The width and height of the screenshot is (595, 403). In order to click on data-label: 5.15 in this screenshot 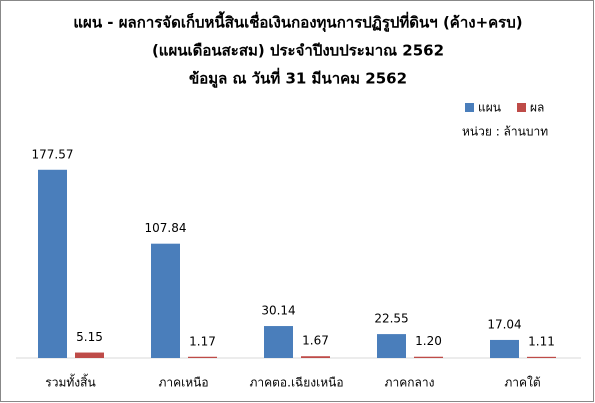, I will do `click(89, 337)`.